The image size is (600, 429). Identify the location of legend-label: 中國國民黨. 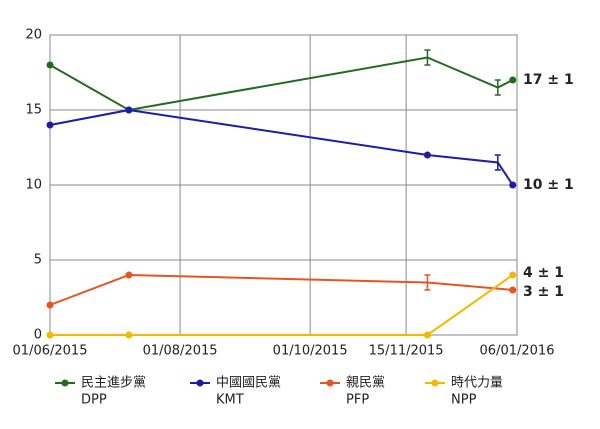
(248, 383).